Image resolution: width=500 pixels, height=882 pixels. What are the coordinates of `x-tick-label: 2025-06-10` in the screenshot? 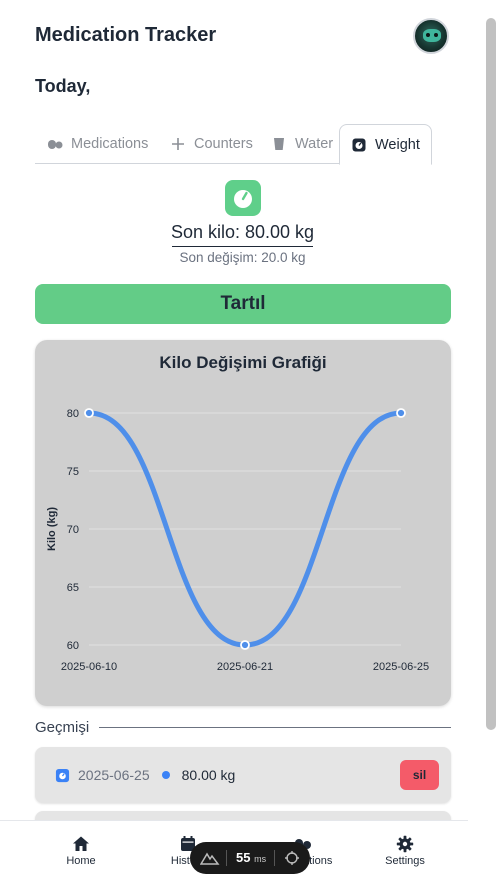 It's located at (89, 667).